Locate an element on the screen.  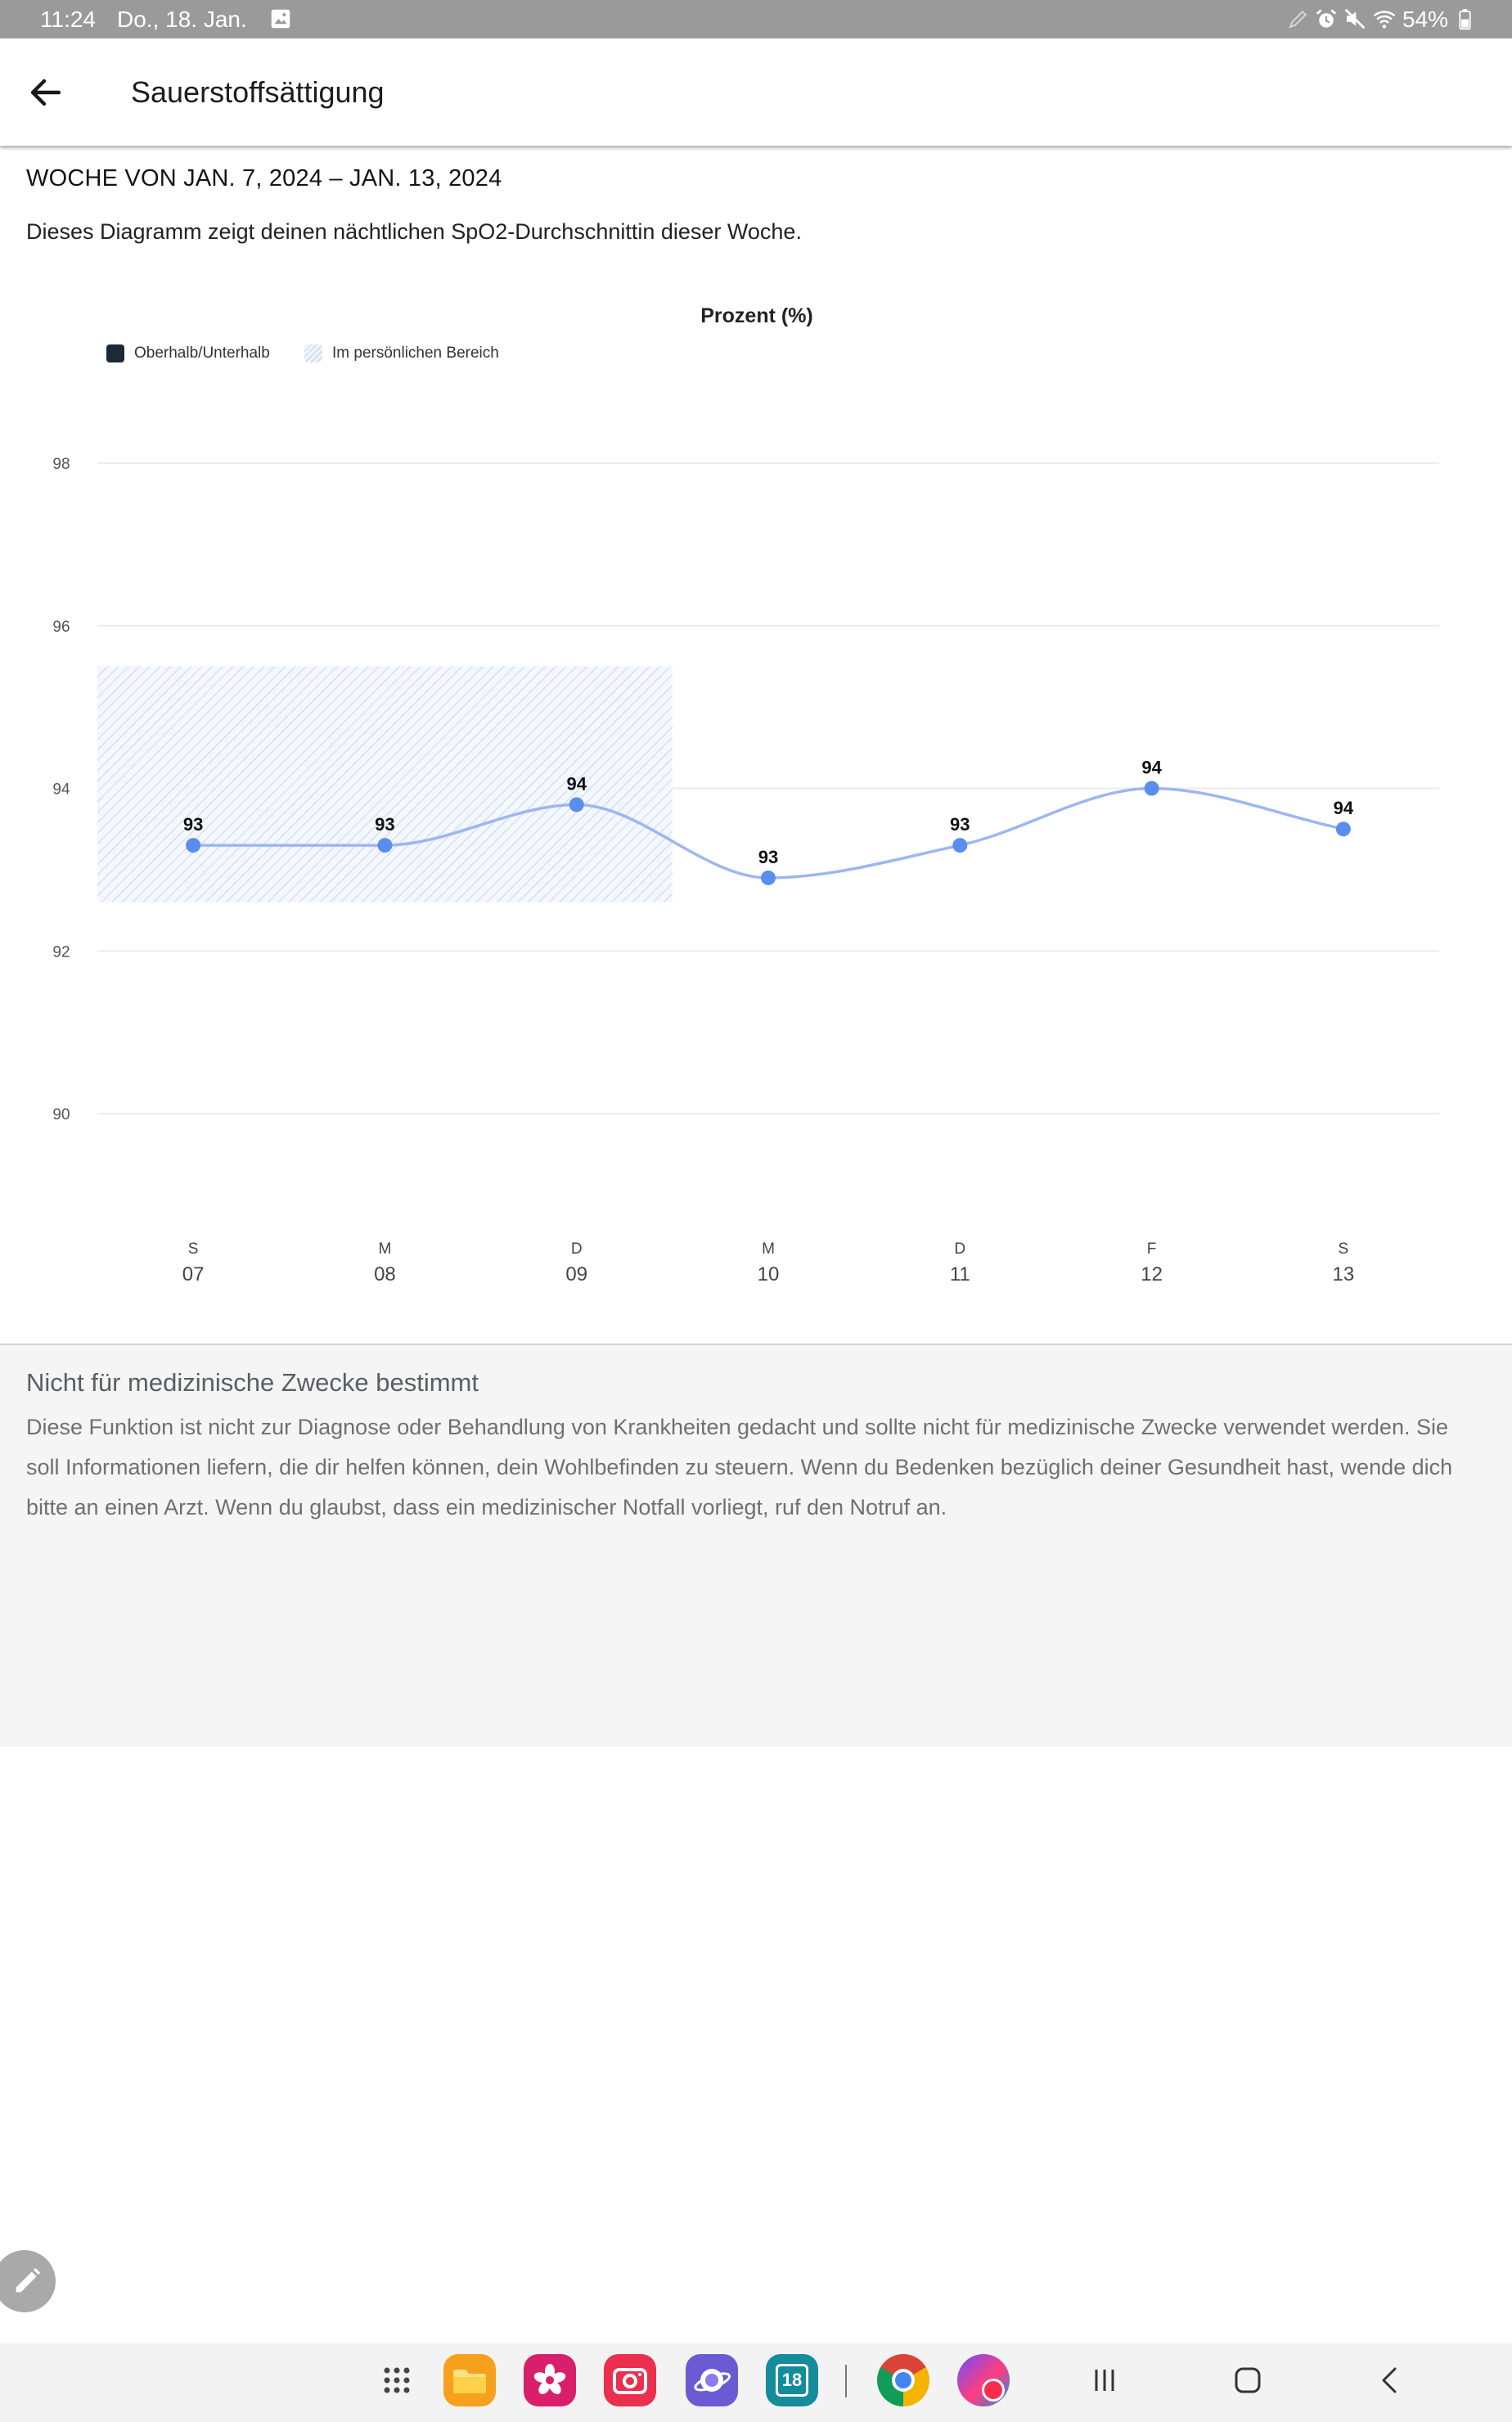
legend-item-personal-range: Im persönlichen Bereich is located at coordinates (402, 353).